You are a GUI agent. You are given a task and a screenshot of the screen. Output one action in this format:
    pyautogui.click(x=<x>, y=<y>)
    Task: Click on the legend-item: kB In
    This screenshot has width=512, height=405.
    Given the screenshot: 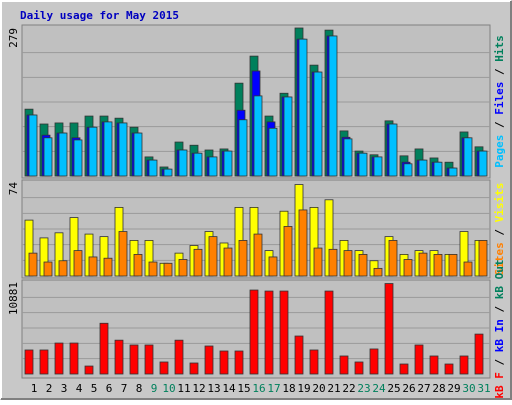 What is the action you would take?
    pyautogui.click(x=499, y=335)
    